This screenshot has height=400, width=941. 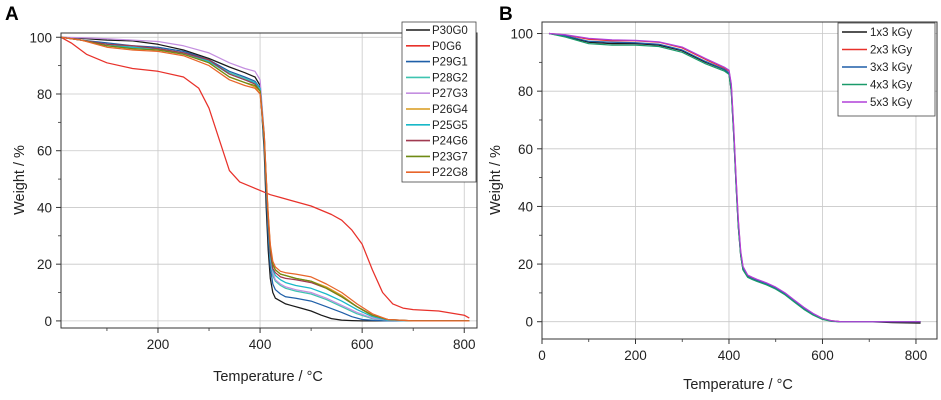 I want to click on panel-b-x-axis-title: Temperature / °C, so click(x=738, y=385).